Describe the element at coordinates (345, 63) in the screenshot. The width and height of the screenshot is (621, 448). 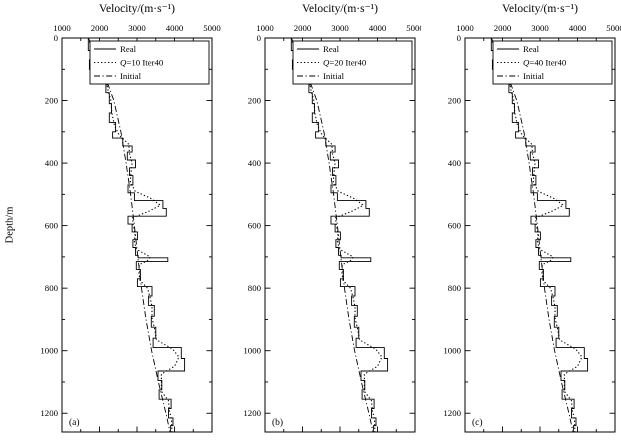
I see `legend-label: Q=20 Iter40` at that location.